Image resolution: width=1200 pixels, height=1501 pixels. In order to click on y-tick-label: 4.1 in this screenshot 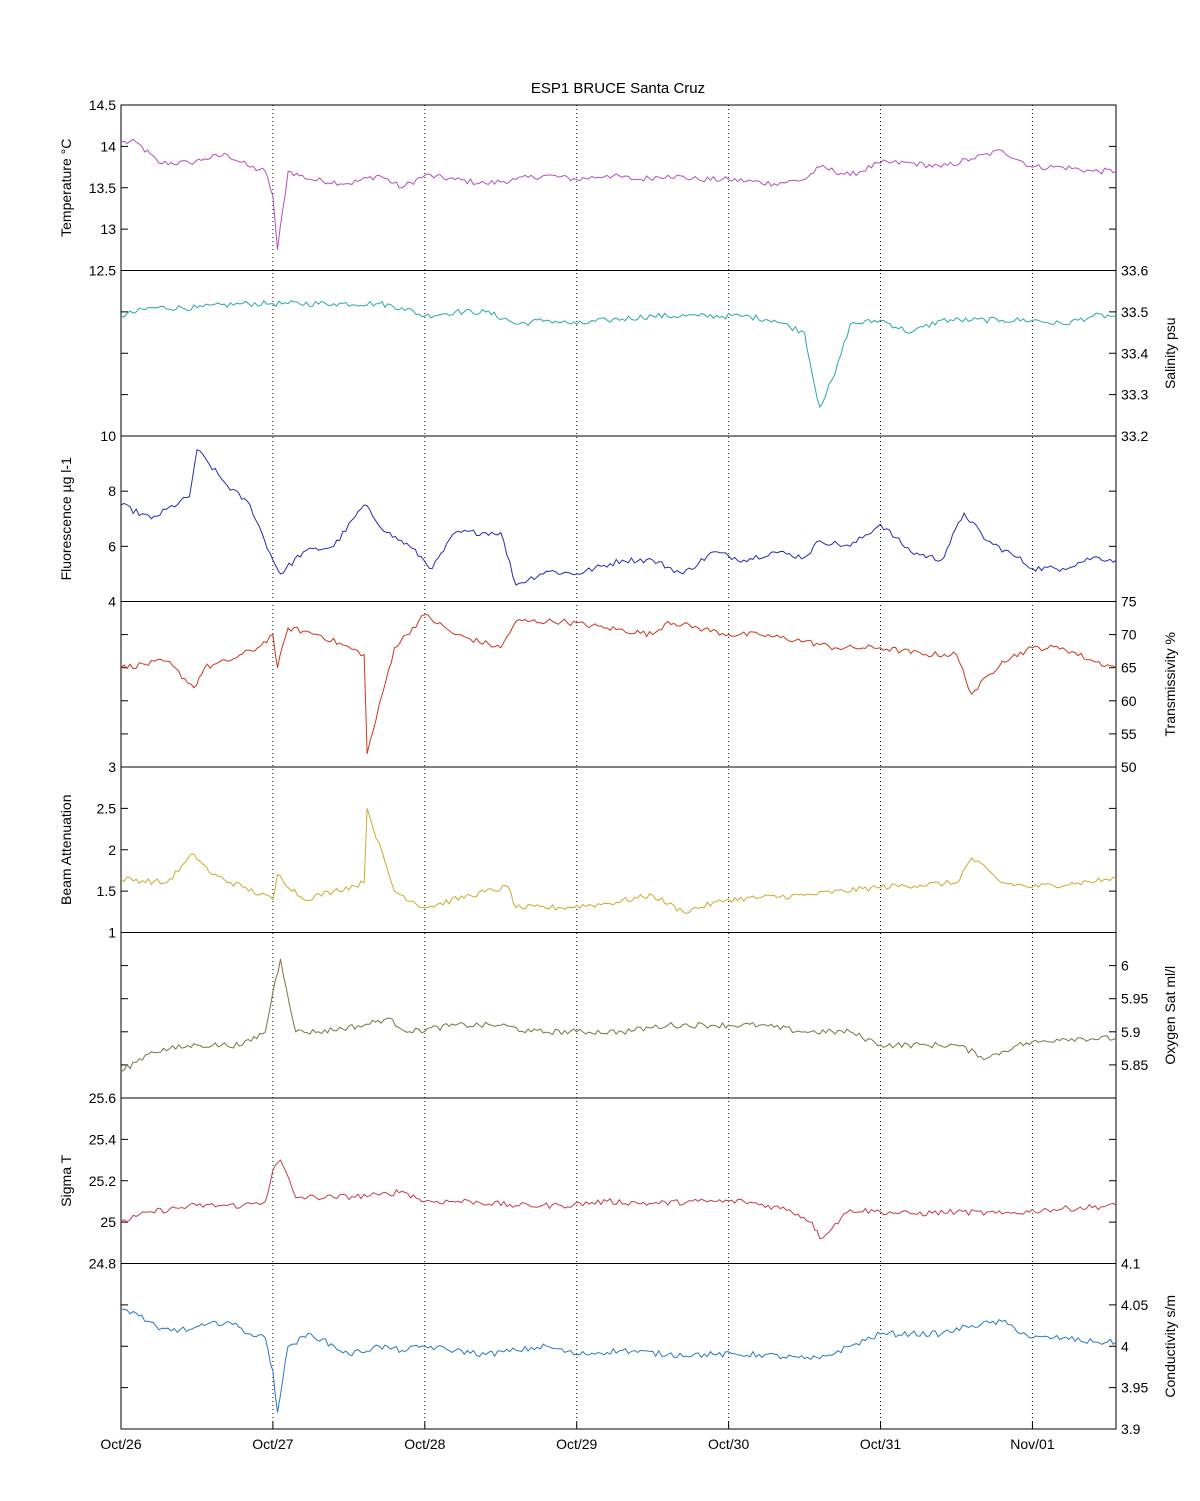, I will do `click(1131, 1264)`.